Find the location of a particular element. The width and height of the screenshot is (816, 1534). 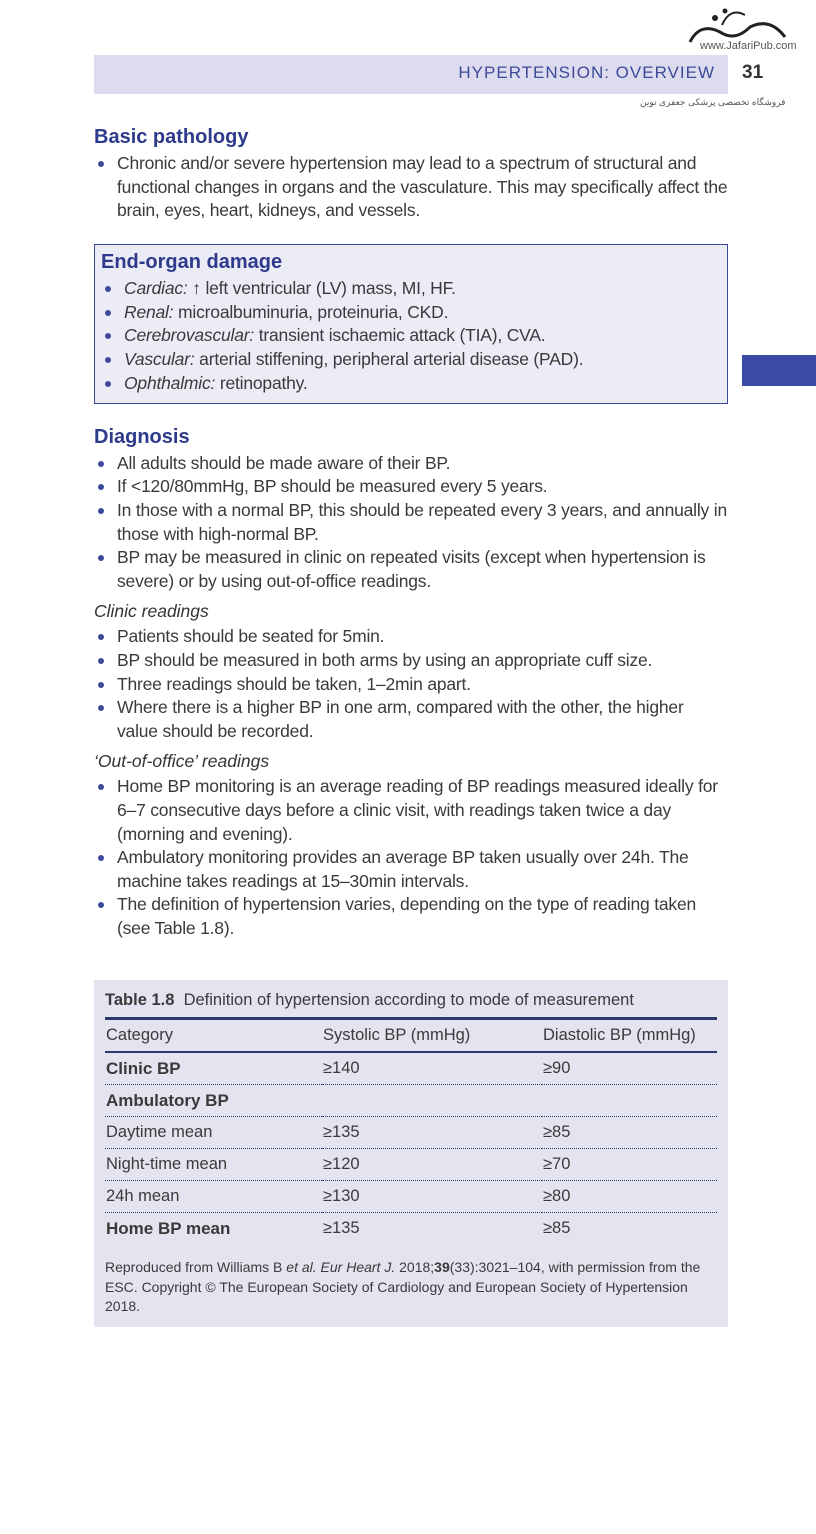

row-category: 24h mean is located at coordinates (213, 1197).